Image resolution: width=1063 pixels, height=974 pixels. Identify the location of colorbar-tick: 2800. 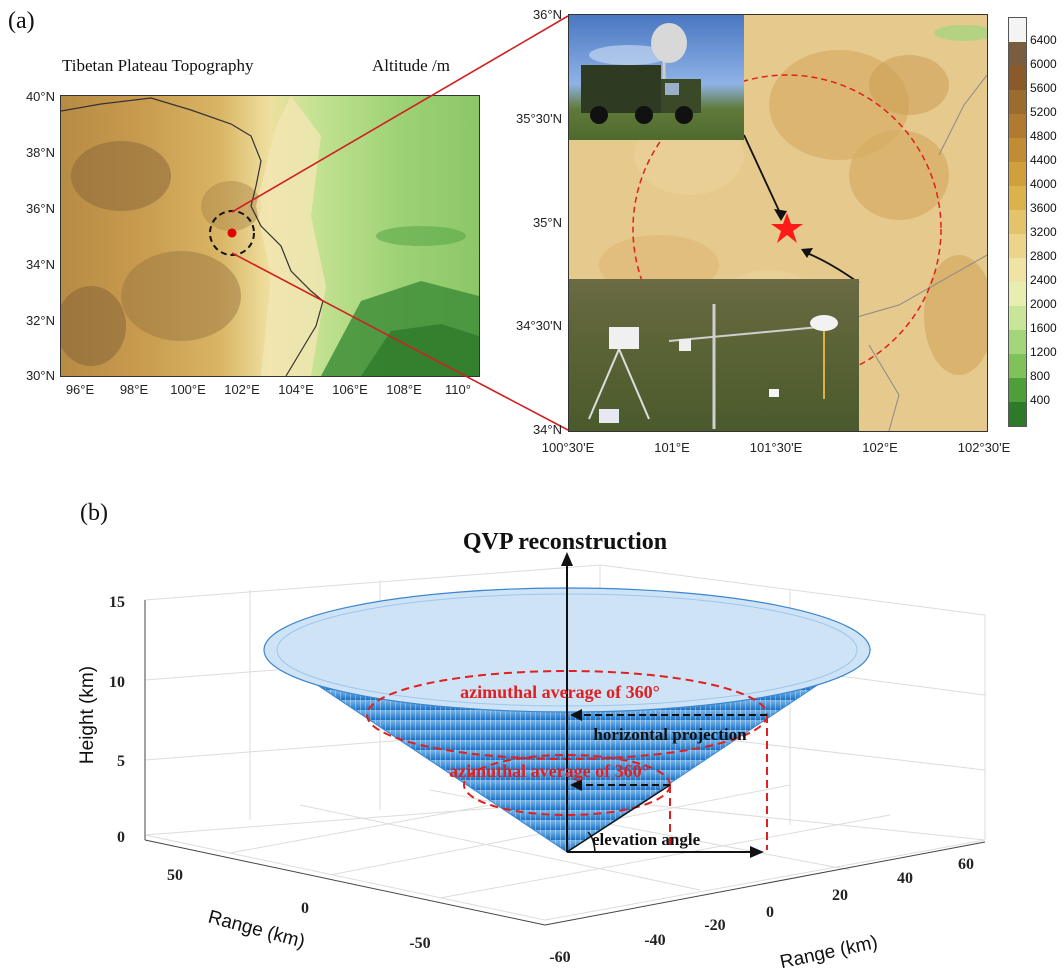
(1043, 256).